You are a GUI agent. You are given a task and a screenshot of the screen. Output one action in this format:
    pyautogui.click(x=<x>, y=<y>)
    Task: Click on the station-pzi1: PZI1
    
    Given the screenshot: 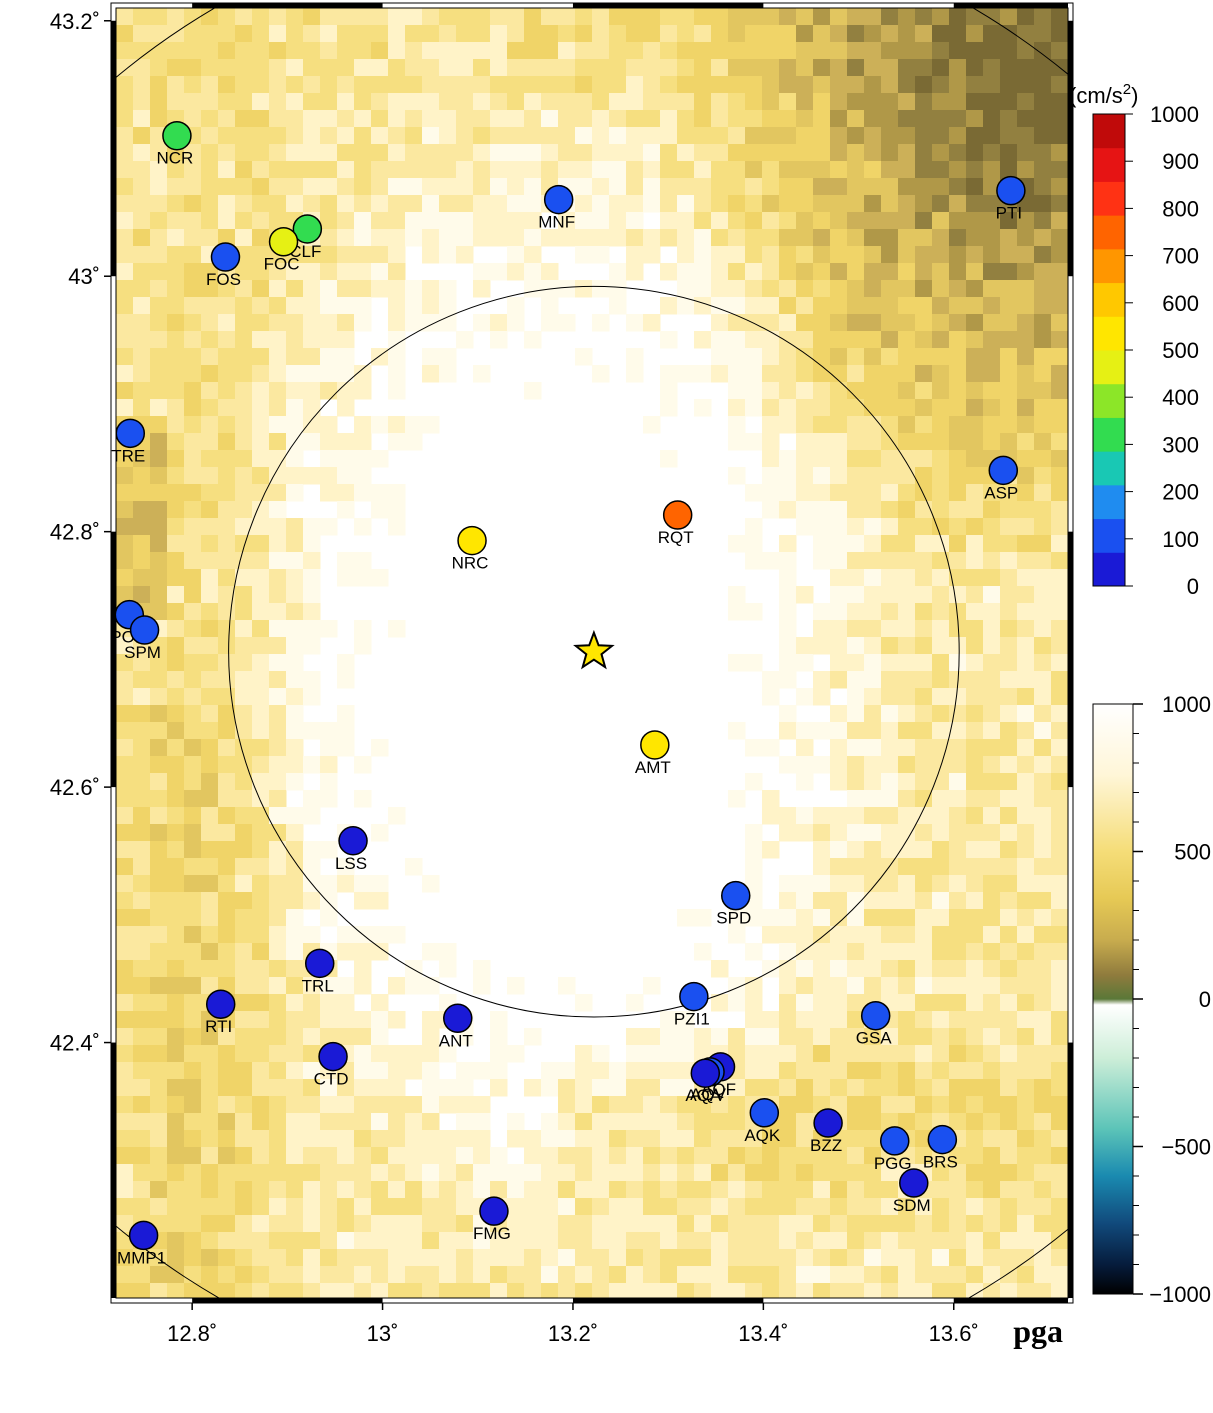 What is the action you would take?
    pyautogui.click(x=692, y=1005)
    